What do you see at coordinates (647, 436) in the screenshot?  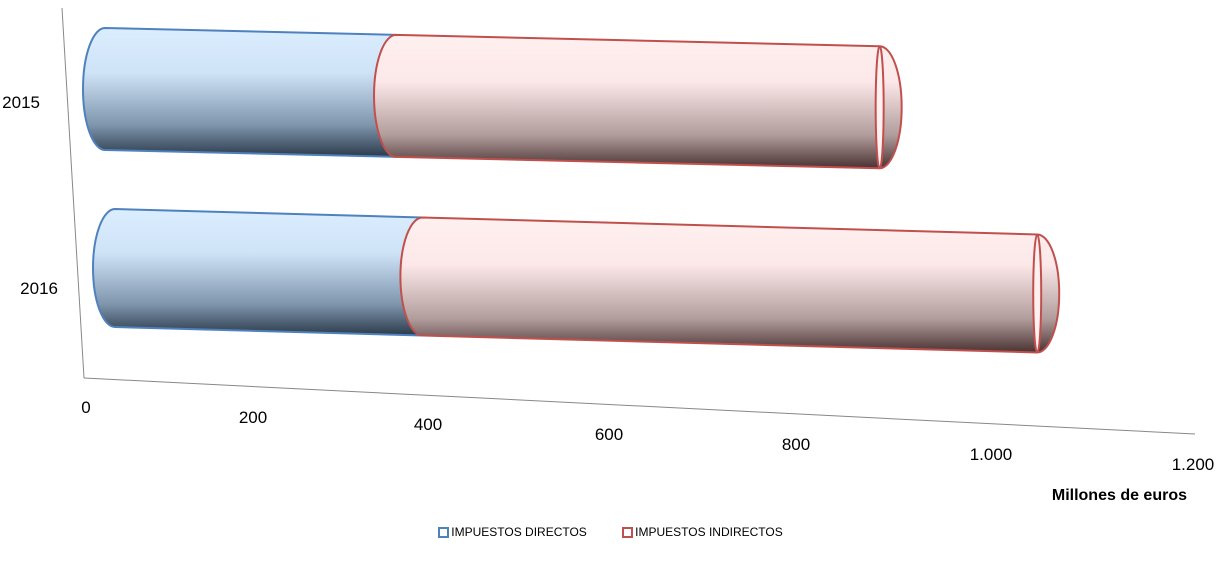 I see `x-tick-labels: 0 200 400 600 800 1.000 1.200` at bounding box center [647, 436].